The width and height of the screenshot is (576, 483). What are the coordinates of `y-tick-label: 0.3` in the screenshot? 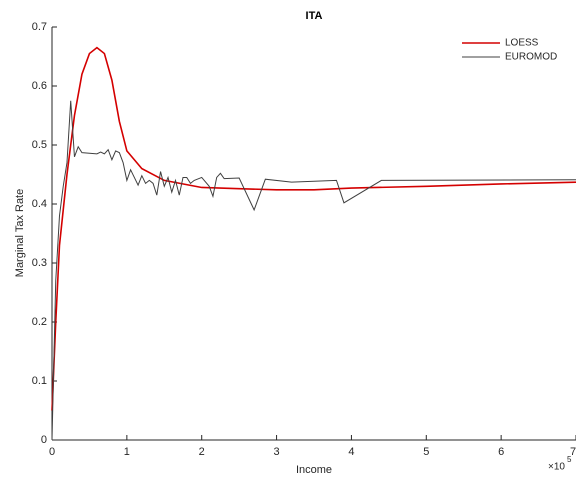 It's located at (39, 263).